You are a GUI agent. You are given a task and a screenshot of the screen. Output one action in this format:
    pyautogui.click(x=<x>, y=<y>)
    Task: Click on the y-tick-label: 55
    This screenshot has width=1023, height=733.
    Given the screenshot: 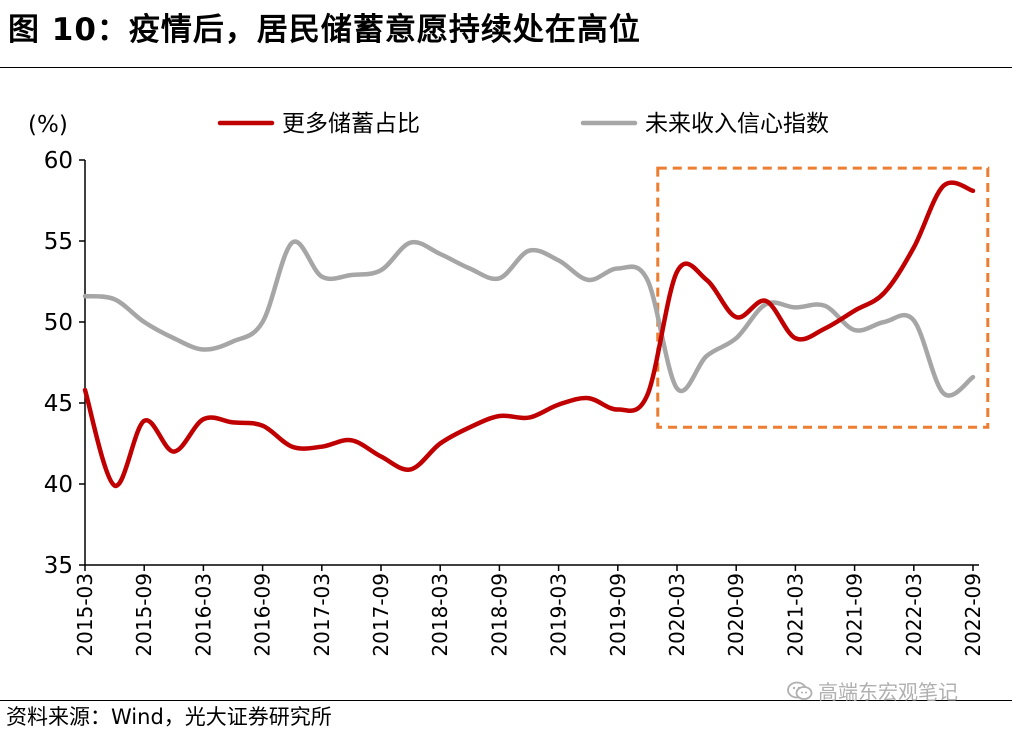 What is the action you would take?
    pyautogui.click(x=58, y=242)
    